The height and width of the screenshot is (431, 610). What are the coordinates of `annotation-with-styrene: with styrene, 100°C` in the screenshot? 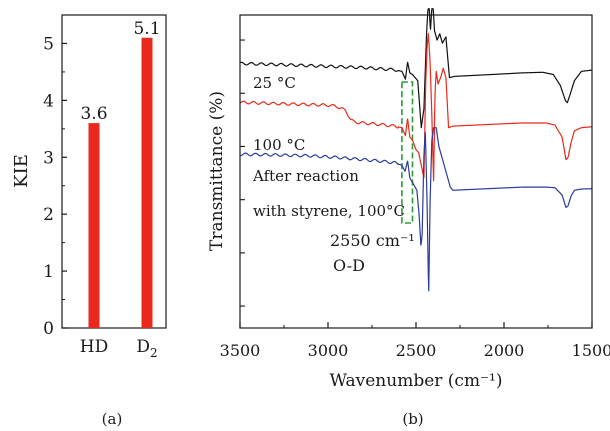 It's located at (329, 211).